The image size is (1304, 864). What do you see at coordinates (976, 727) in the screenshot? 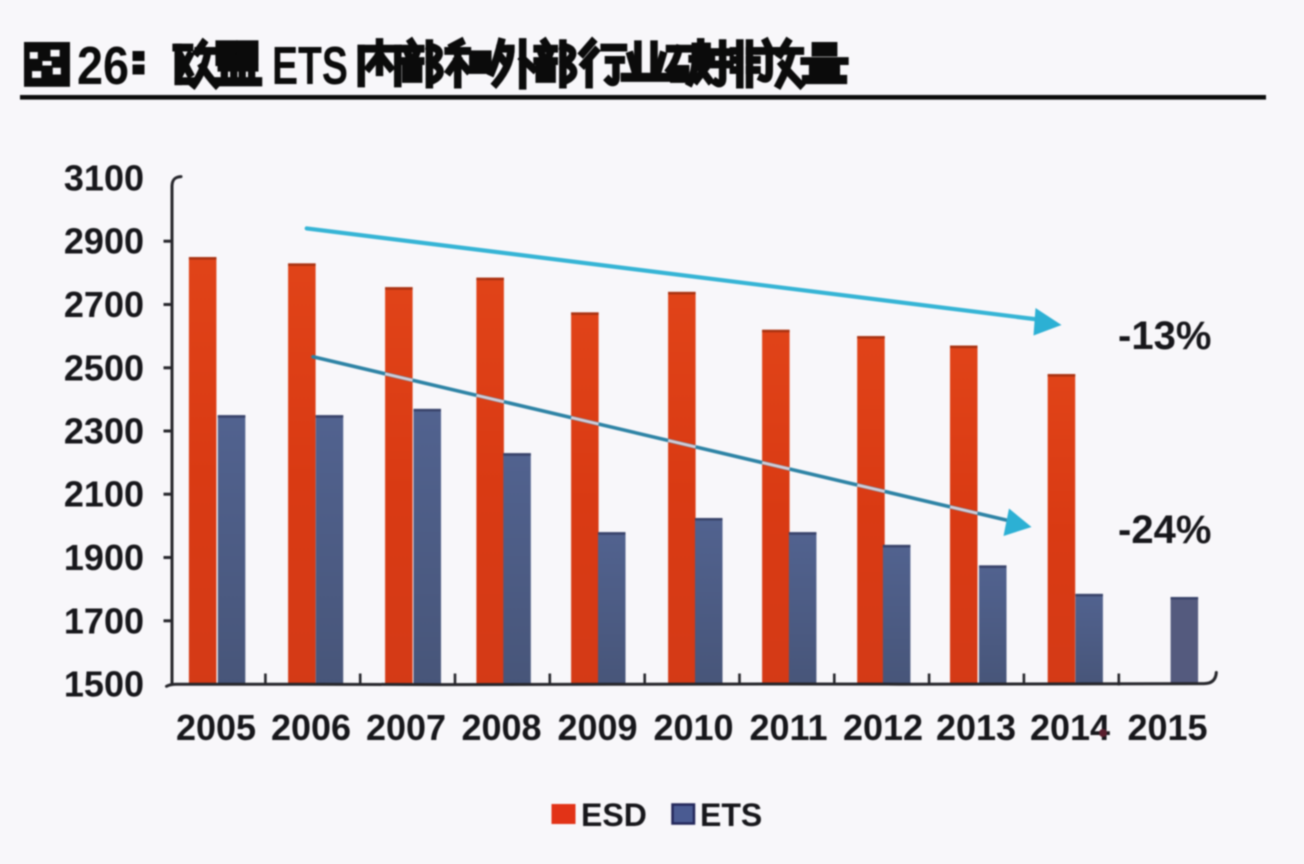
I see `svg-text: 2013` at bounding box center [976, 727].